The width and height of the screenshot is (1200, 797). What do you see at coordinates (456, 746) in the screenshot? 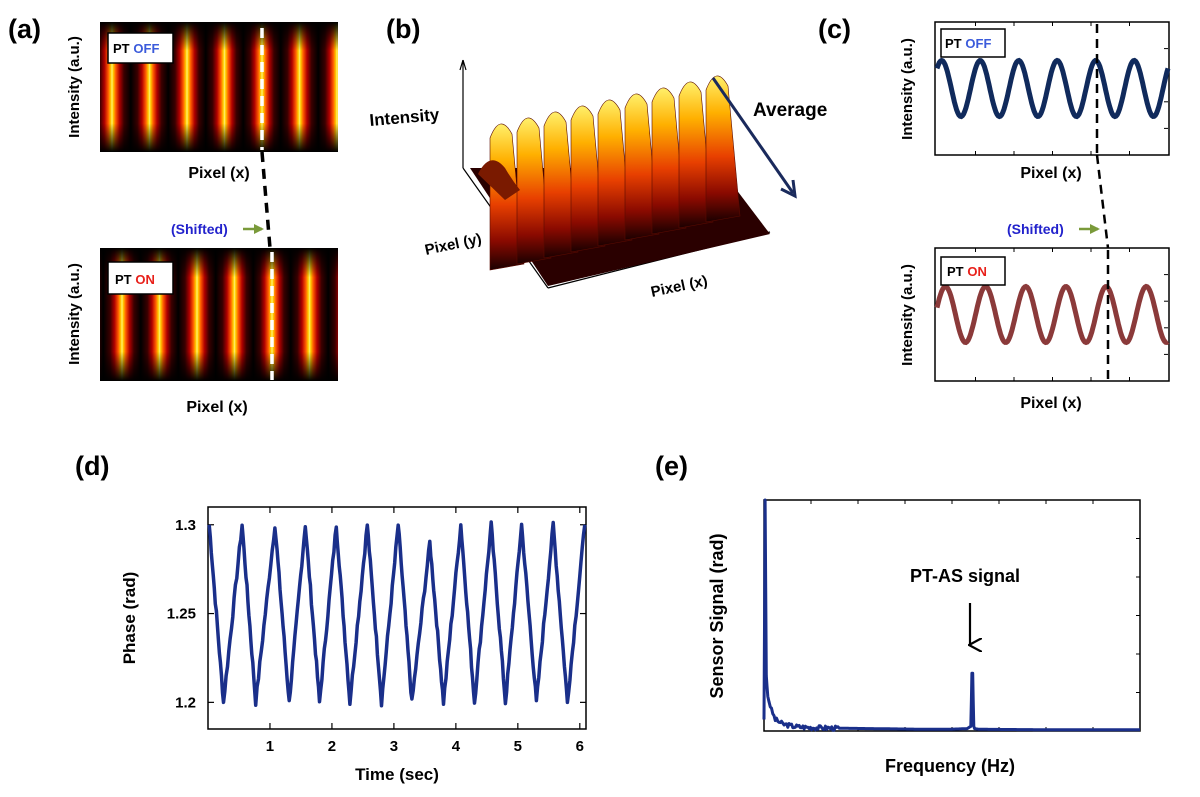
I see `x-tick-label: 4` at bounding box center [456, 746].